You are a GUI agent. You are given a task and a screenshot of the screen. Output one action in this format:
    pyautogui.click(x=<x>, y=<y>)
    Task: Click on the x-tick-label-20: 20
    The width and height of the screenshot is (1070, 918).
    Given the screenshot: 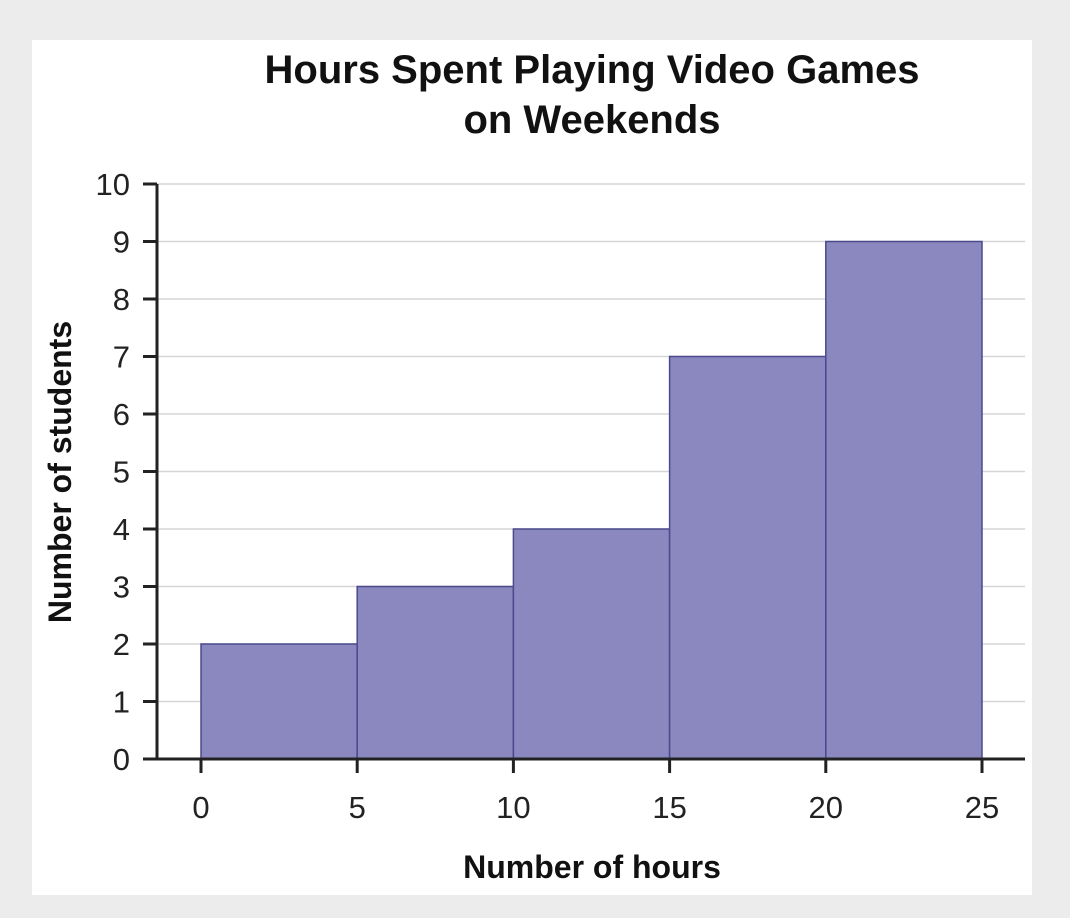 What is the action you would take?
    pyautogui.click(x=826, y=807)
    